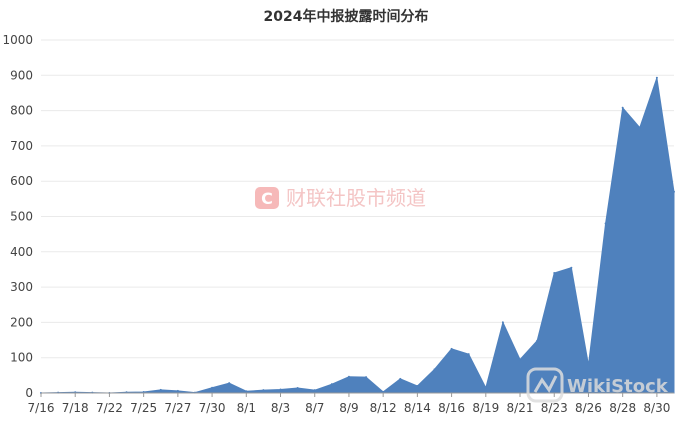  What do you see at coordinates (246, 408) in the screenshot?
I see `x-tick-label: 8/1` at bounding box center [246, 408].